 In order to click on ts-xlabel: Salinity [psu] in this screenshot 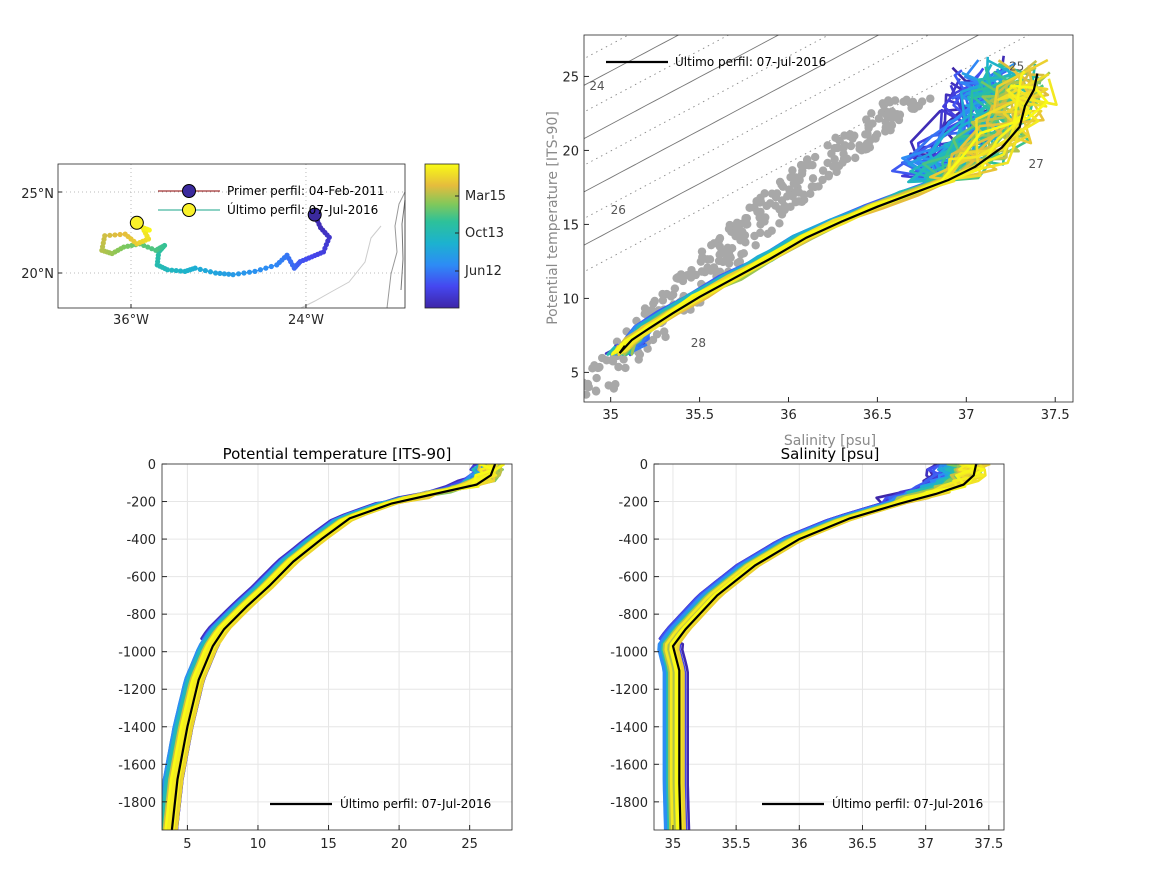, I will do `click(830, 441)`.